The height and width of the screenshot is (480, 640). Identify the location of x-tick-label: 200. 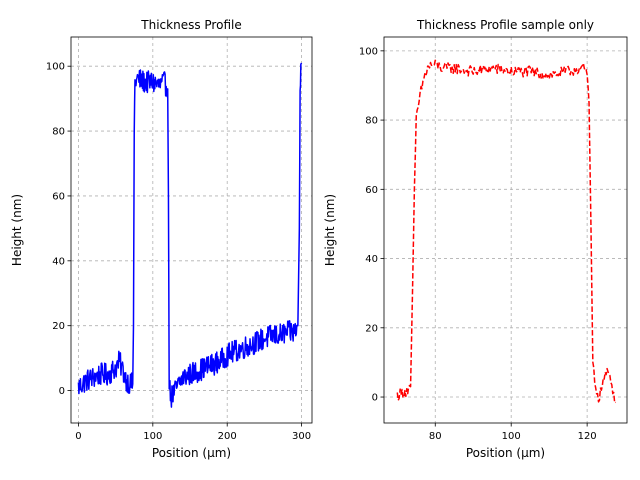
(227, 436).